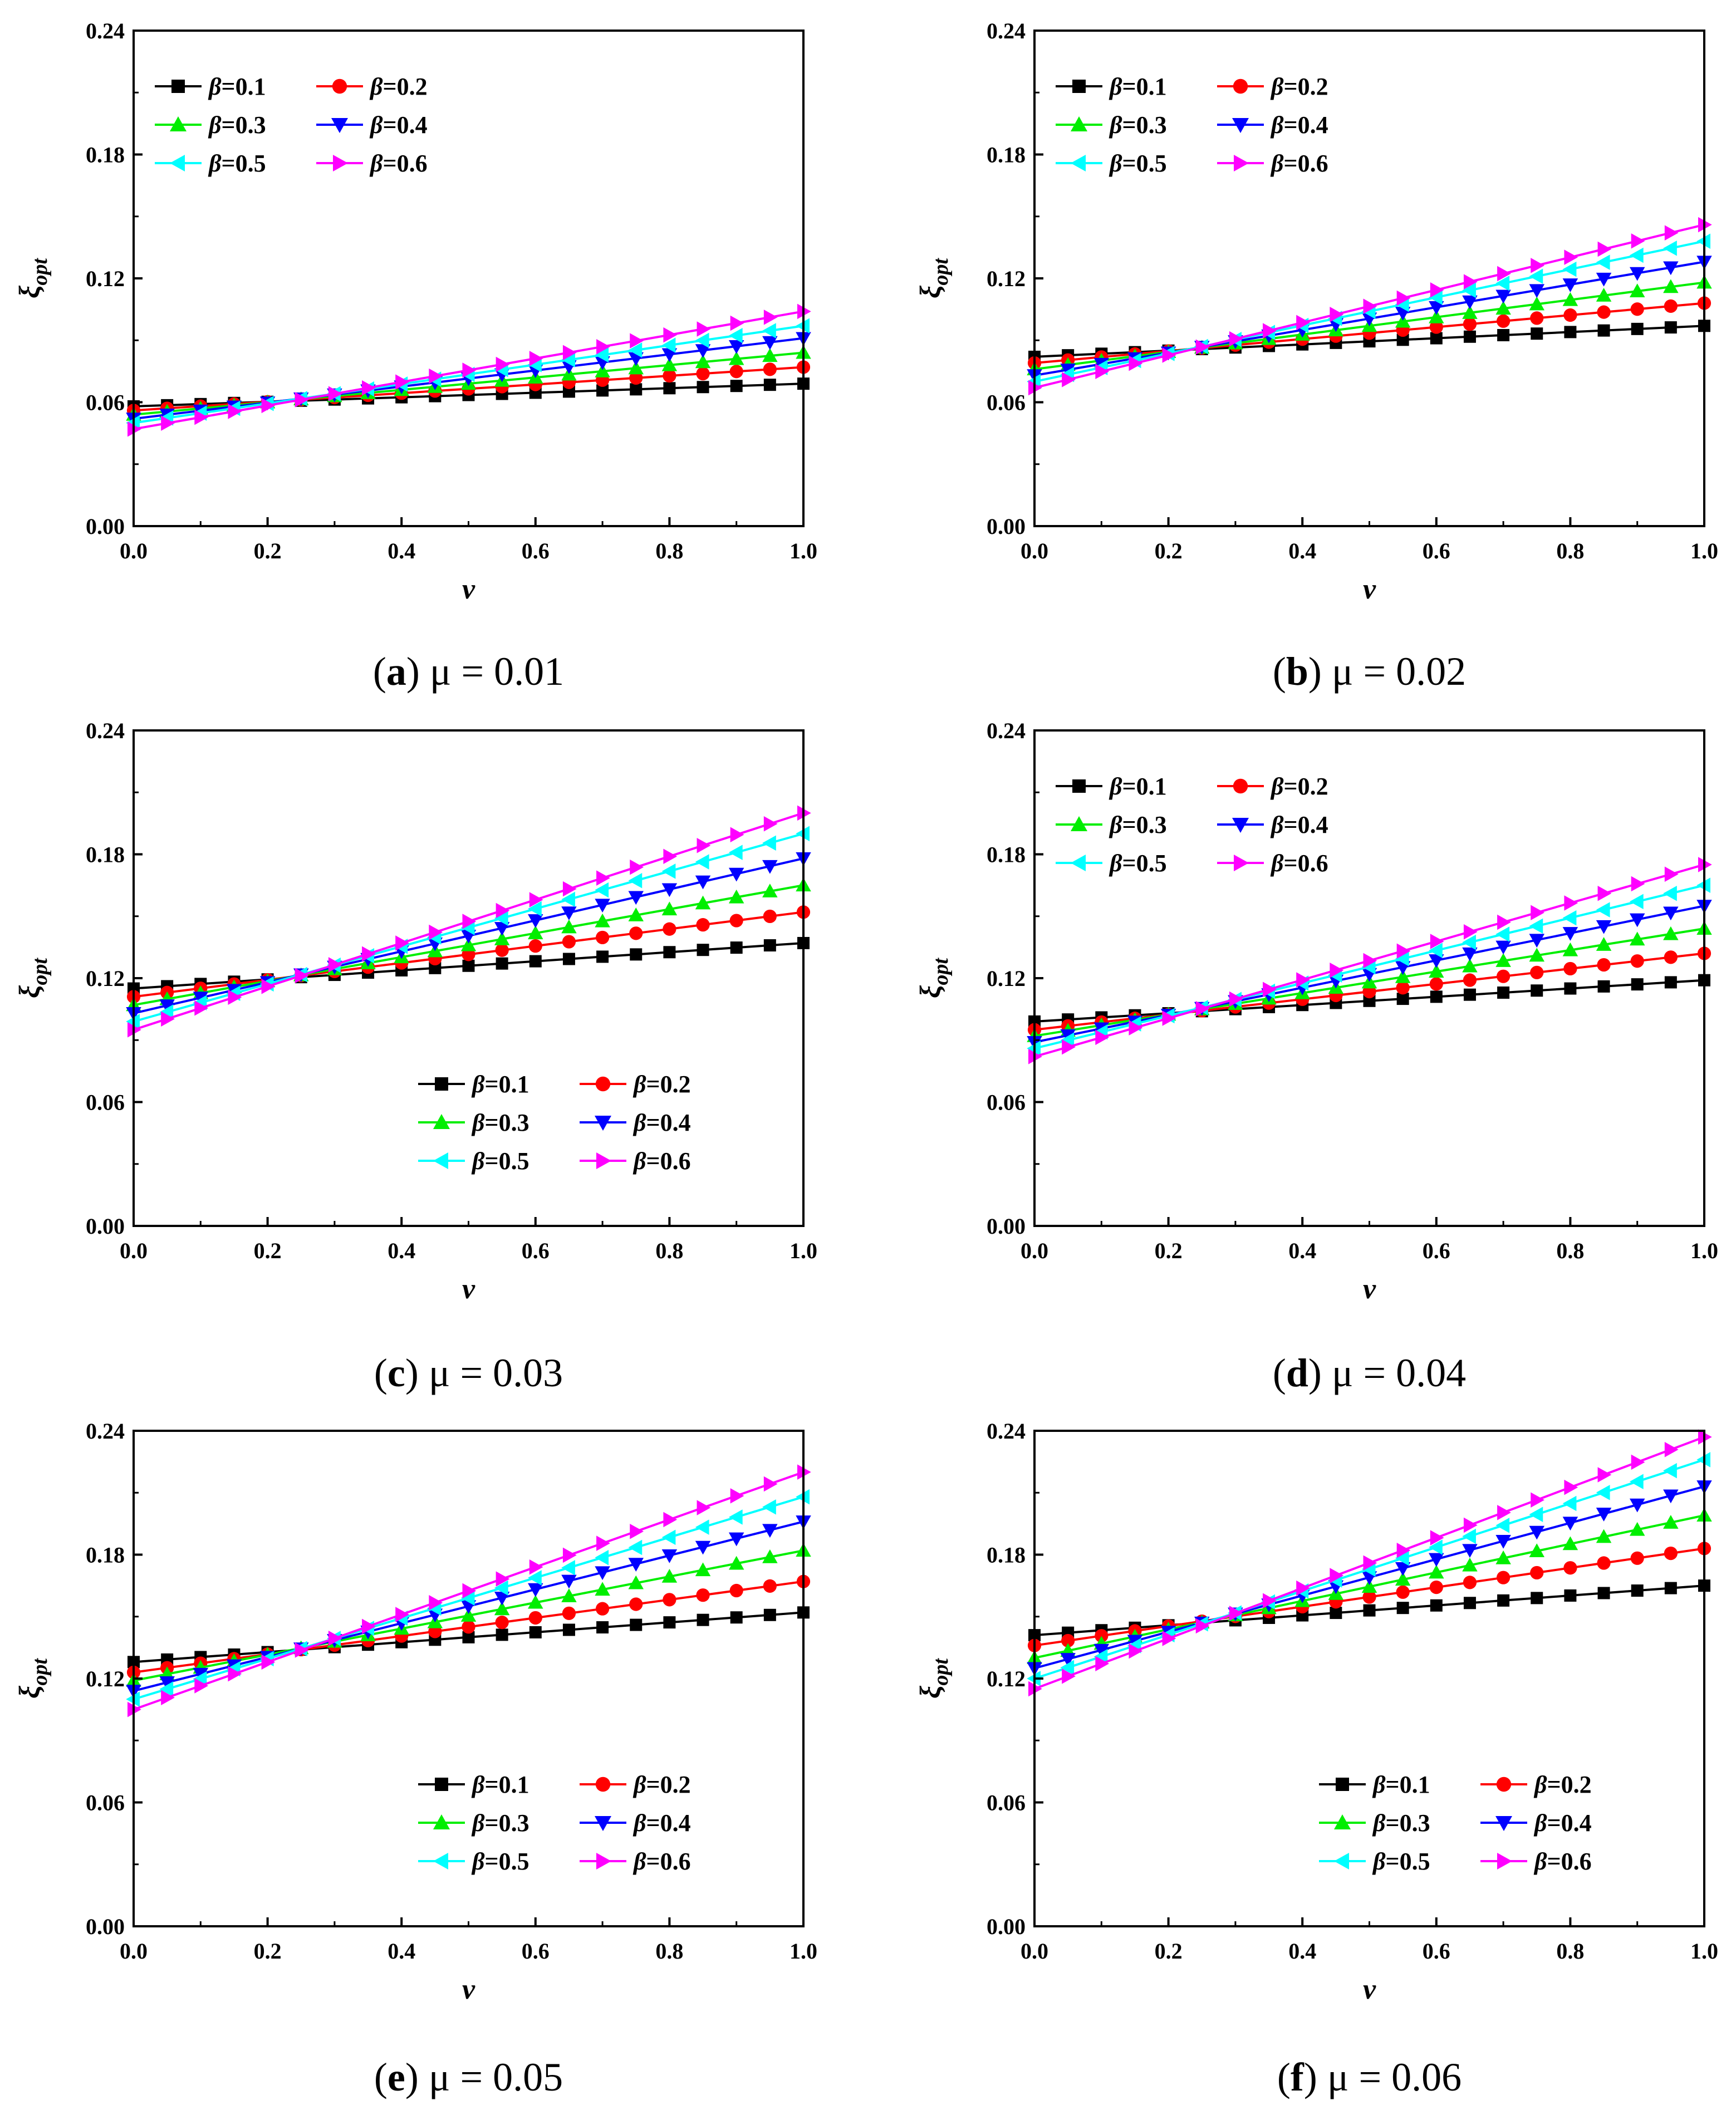  What do you see at coordinates (1035, 1250) in the screenshot?
I see `x-tick-label: 0.0` at bounding box center [1035, 1250].